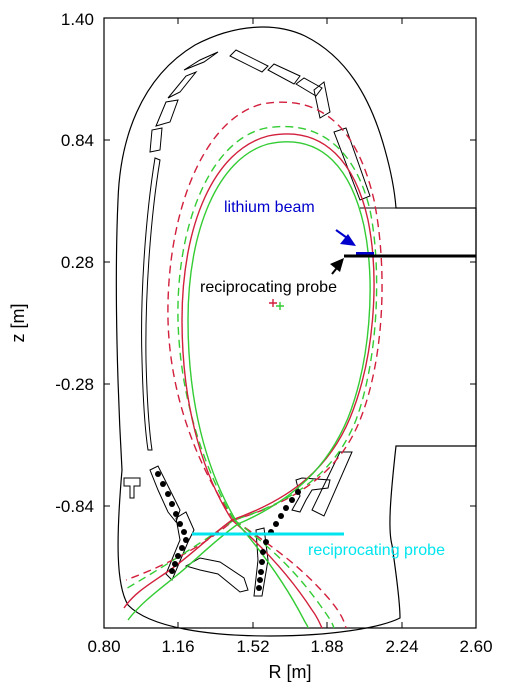 This screenshot has height=688, width=509. I want to click on divertor-structures, so click(251, 524).